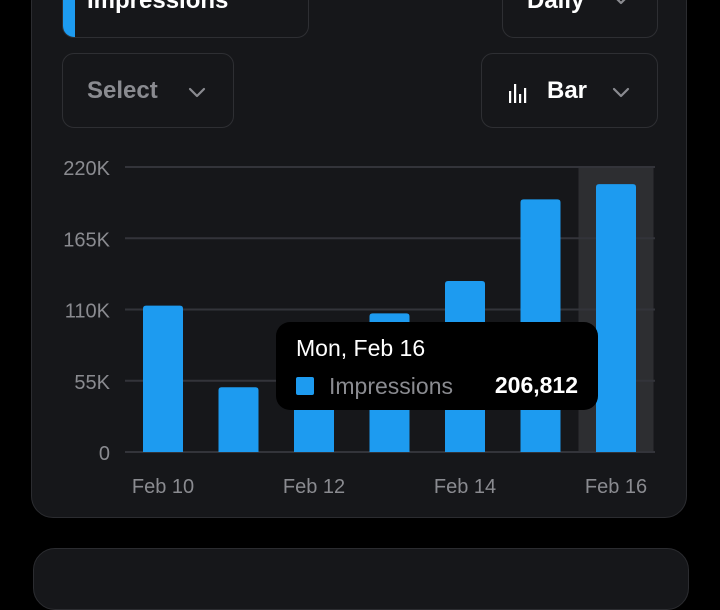 The image size is (720, 610). What do you see at coordinates (69, 18) in the screenshot?
I see `active-accent` at bounding box center [69, 18].